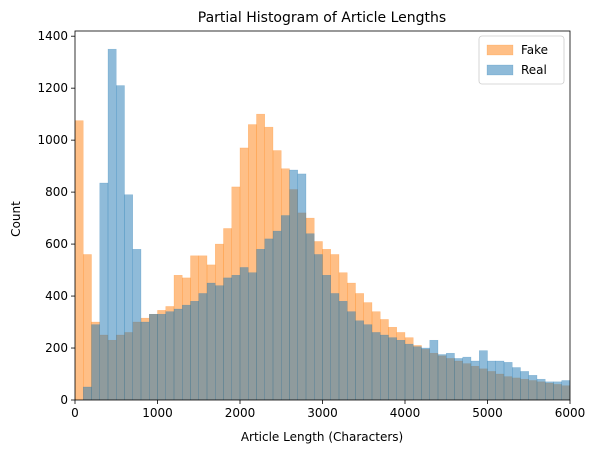  What do you see at coordinates (56, 244) in the screenshot?
I see `y-tick-label: 600` at bounding box center [56, 244].